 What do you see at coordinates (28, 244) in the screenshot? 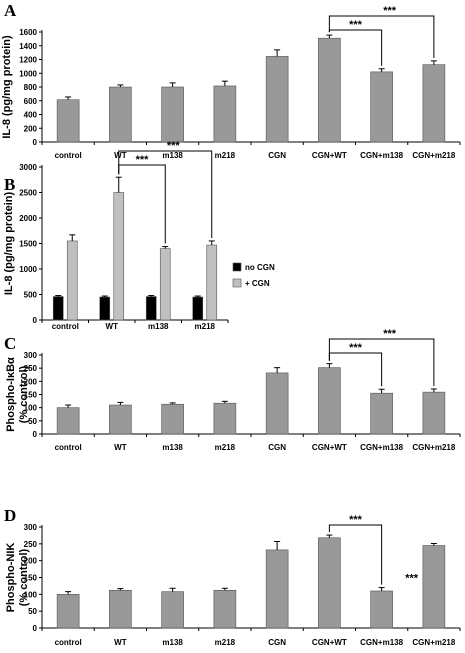
I see `y-tick-label: 1500` at bounding box center [28, 244].